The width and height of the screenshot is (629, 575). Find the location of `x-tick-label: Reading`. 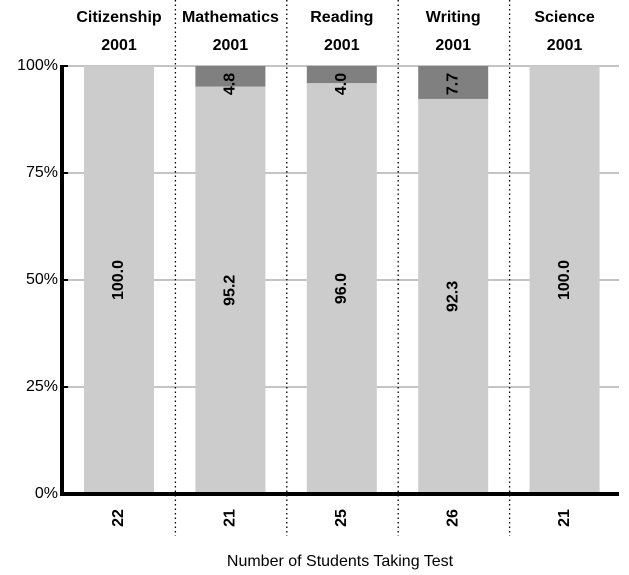

x-tick-label: Reading is located at coordinates (341, 17).